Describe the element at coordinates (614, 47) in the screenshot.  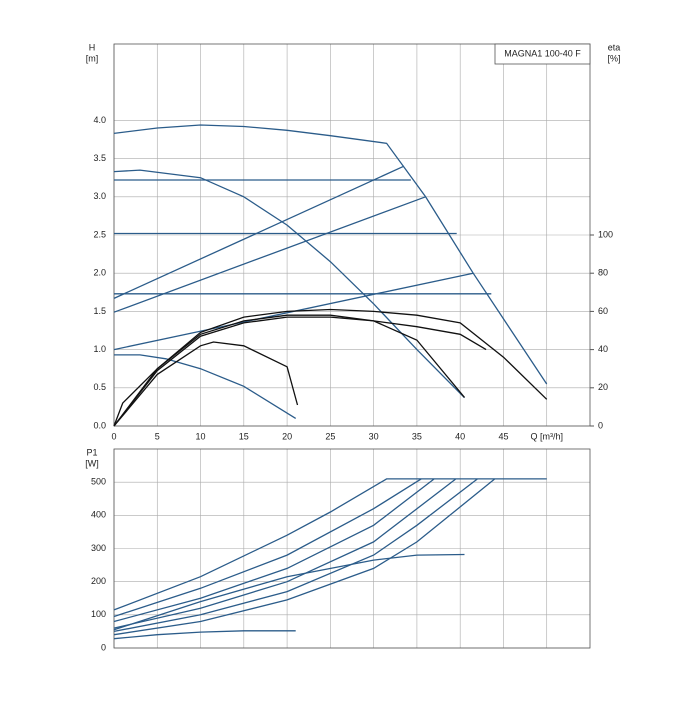
I see `y2-axis-label: eta` at that location.